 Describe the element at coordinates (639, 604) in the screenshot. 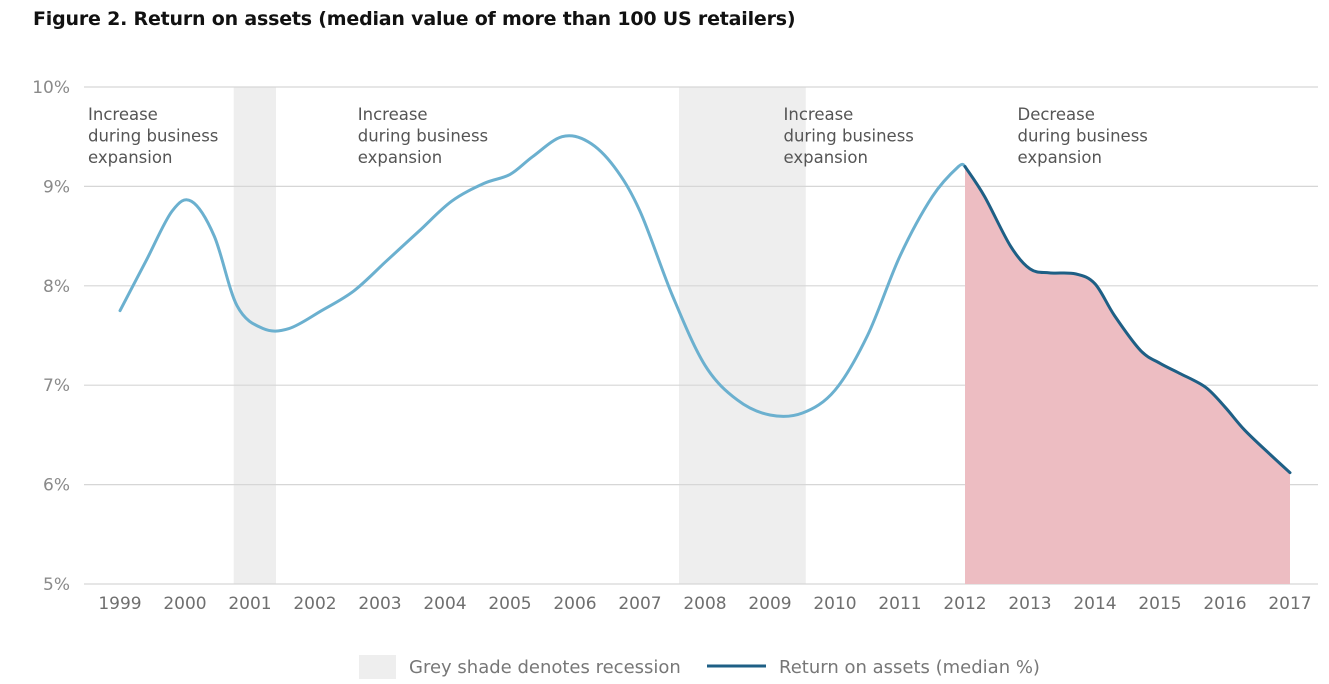

I see `x-tick-label: 2007` at that location.